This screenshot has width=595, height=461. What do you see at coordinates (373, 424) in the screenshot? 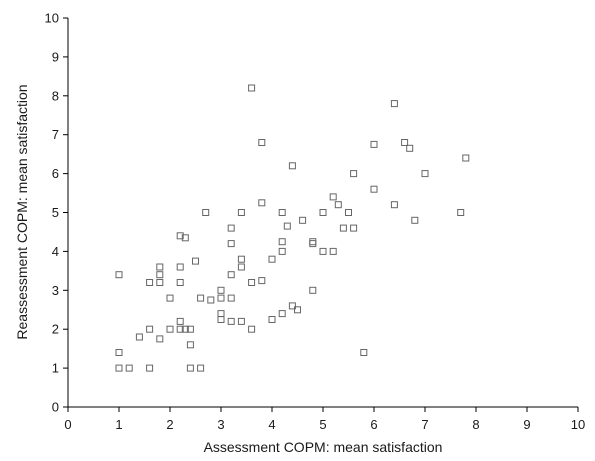
I see `x-tick-label: 6` at bounding box center [373, 424].